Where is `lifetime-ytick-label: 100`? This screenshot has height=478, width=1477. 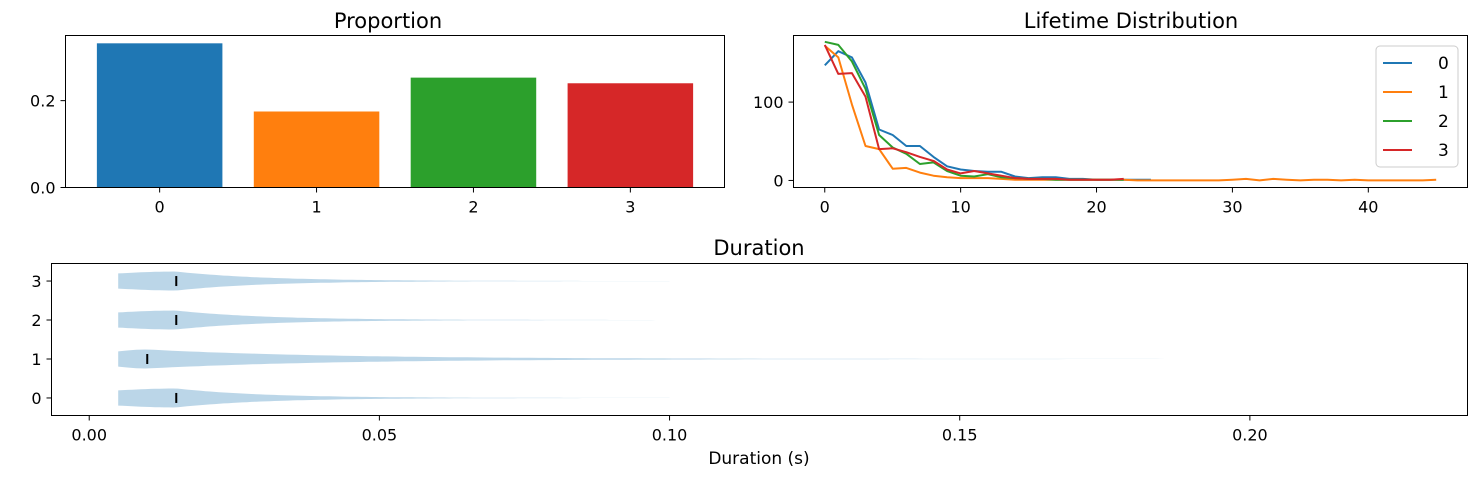
lifetime-ytick-label: 100 is located at coordinates (768, 102).